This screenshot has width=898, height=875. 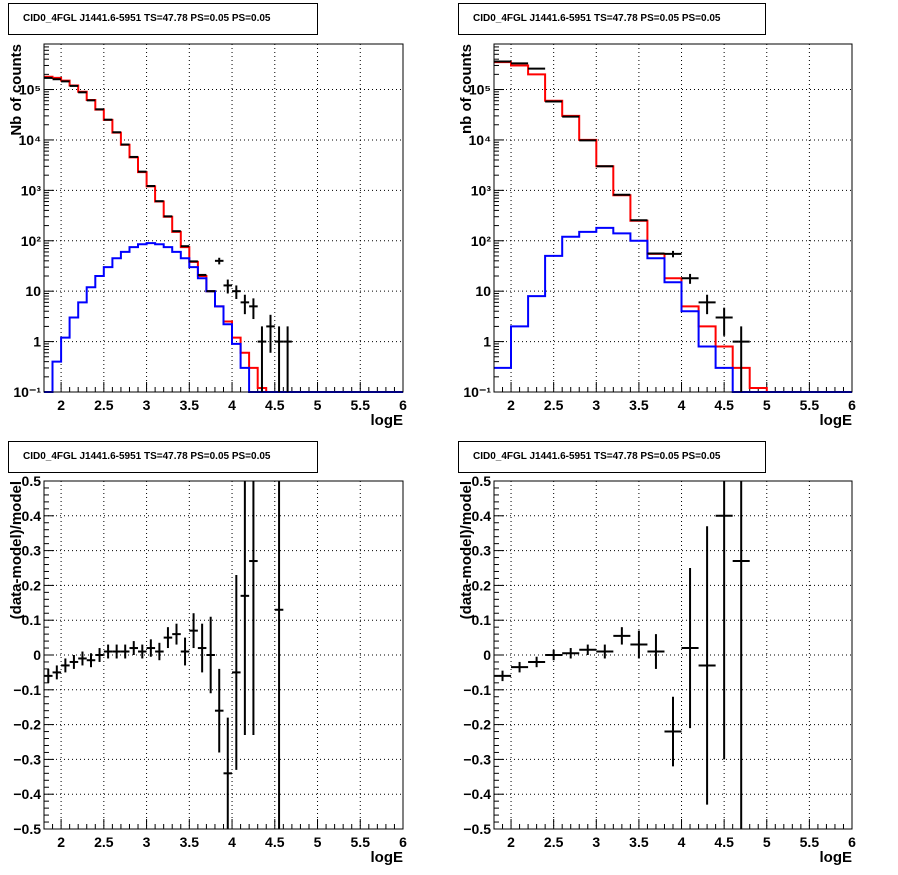 I want to click on total-model-histogram, so click(x=223, y=234).